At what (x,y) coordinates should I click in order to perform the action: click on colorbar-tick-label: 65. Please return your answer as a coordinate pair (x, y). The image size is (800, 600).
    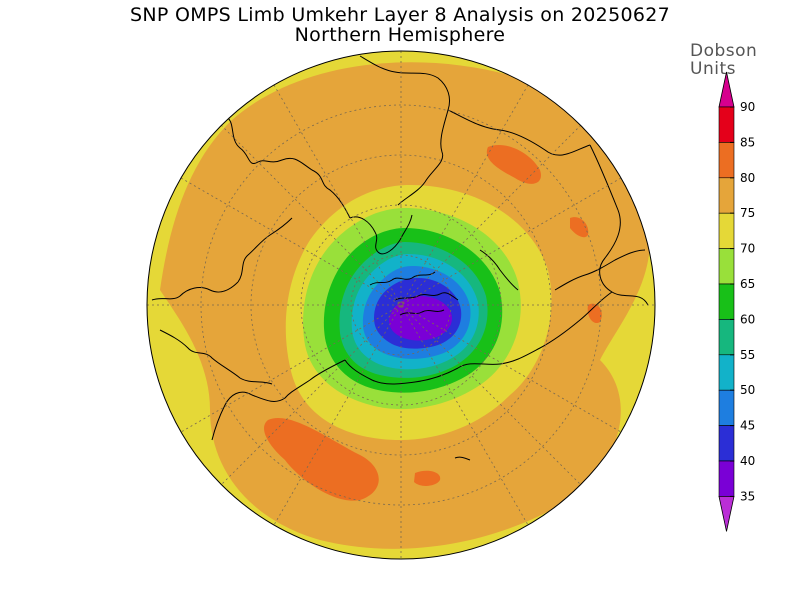
    Looking at the image, I should click on (747, 284).